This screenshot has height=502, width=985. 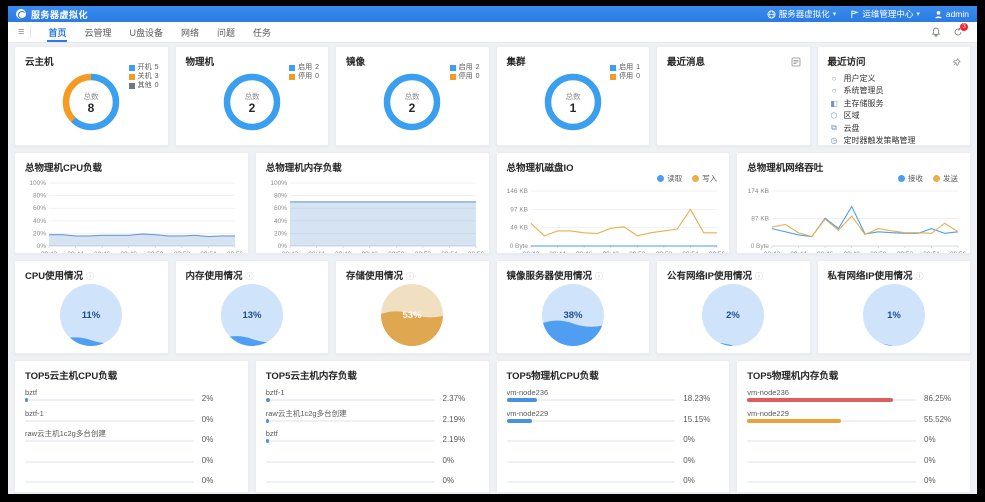 I want to click on gauge-title-text: 存储使用情况, so click(x=375, y=276).